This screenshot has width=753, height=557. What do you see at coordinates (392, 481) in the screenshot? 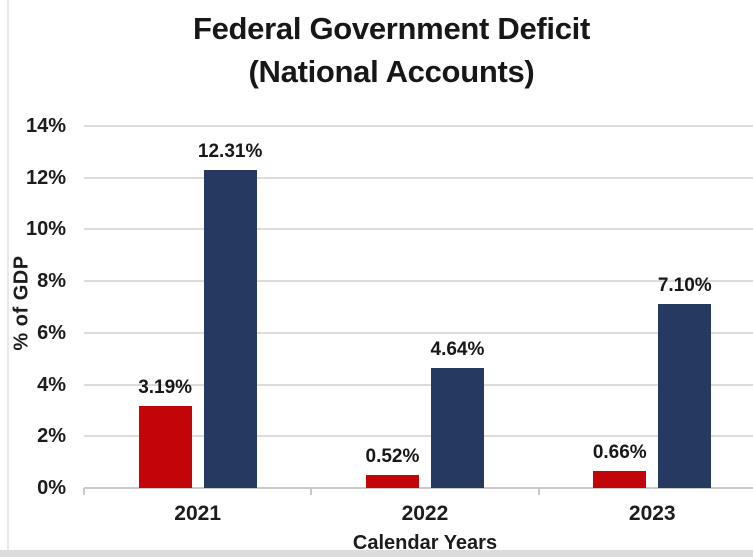
I see `bar-red-2022` at bounding box center [392, 481].